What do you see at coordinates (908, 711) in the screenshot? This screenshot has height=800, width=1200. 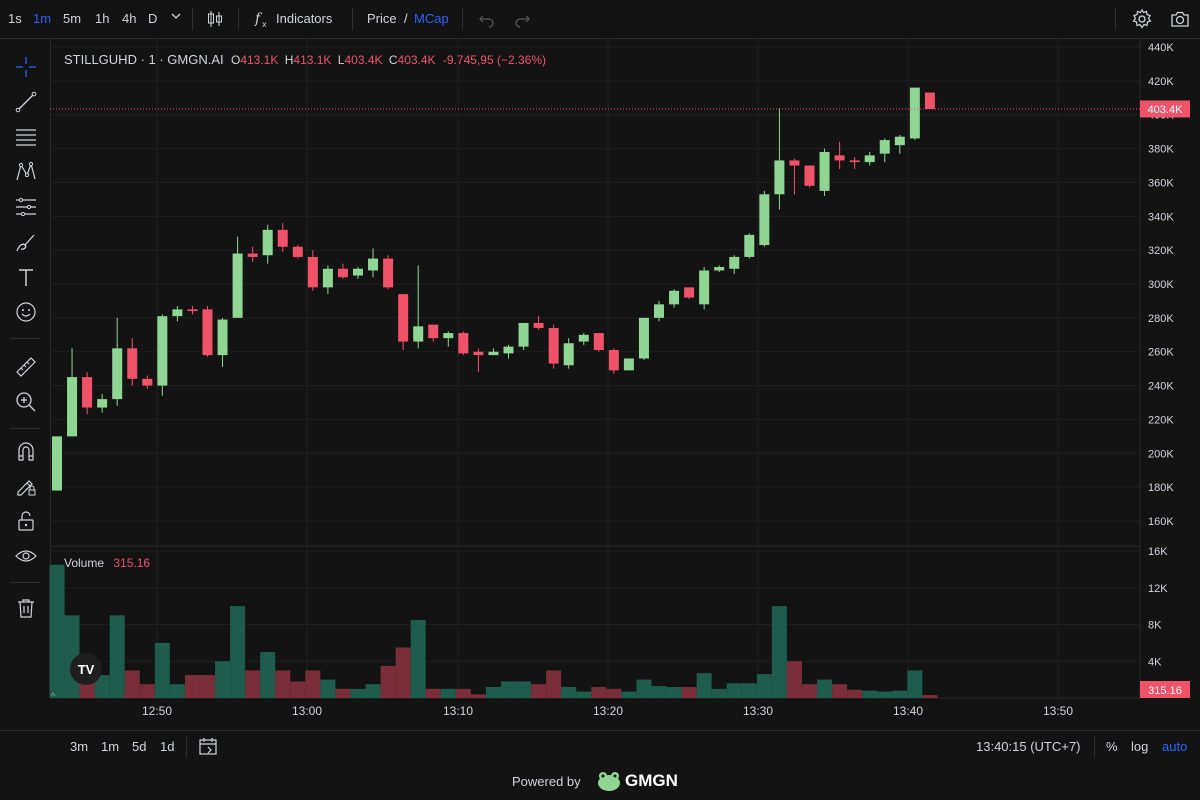 I see `time-tick-label: 13:40` at bounding box center [908, 711].